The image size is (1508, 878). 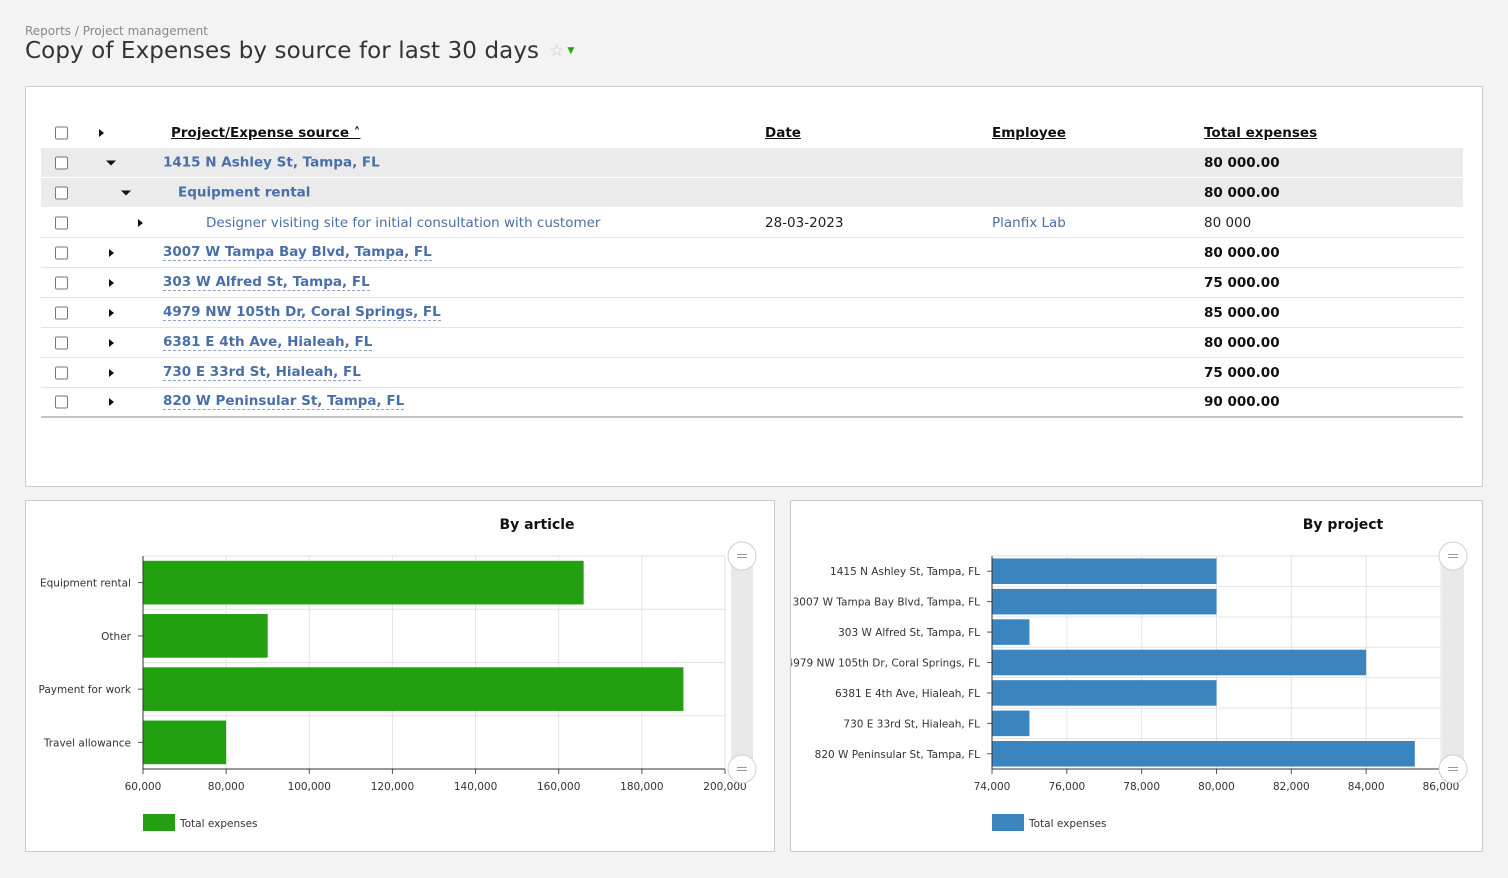 What do you see at coordinates (752, 283) in the screenshot?
I see `table-row: 303 W Alfred St, Tampa, FL 75 000.00` at bounding box center [752, 283].